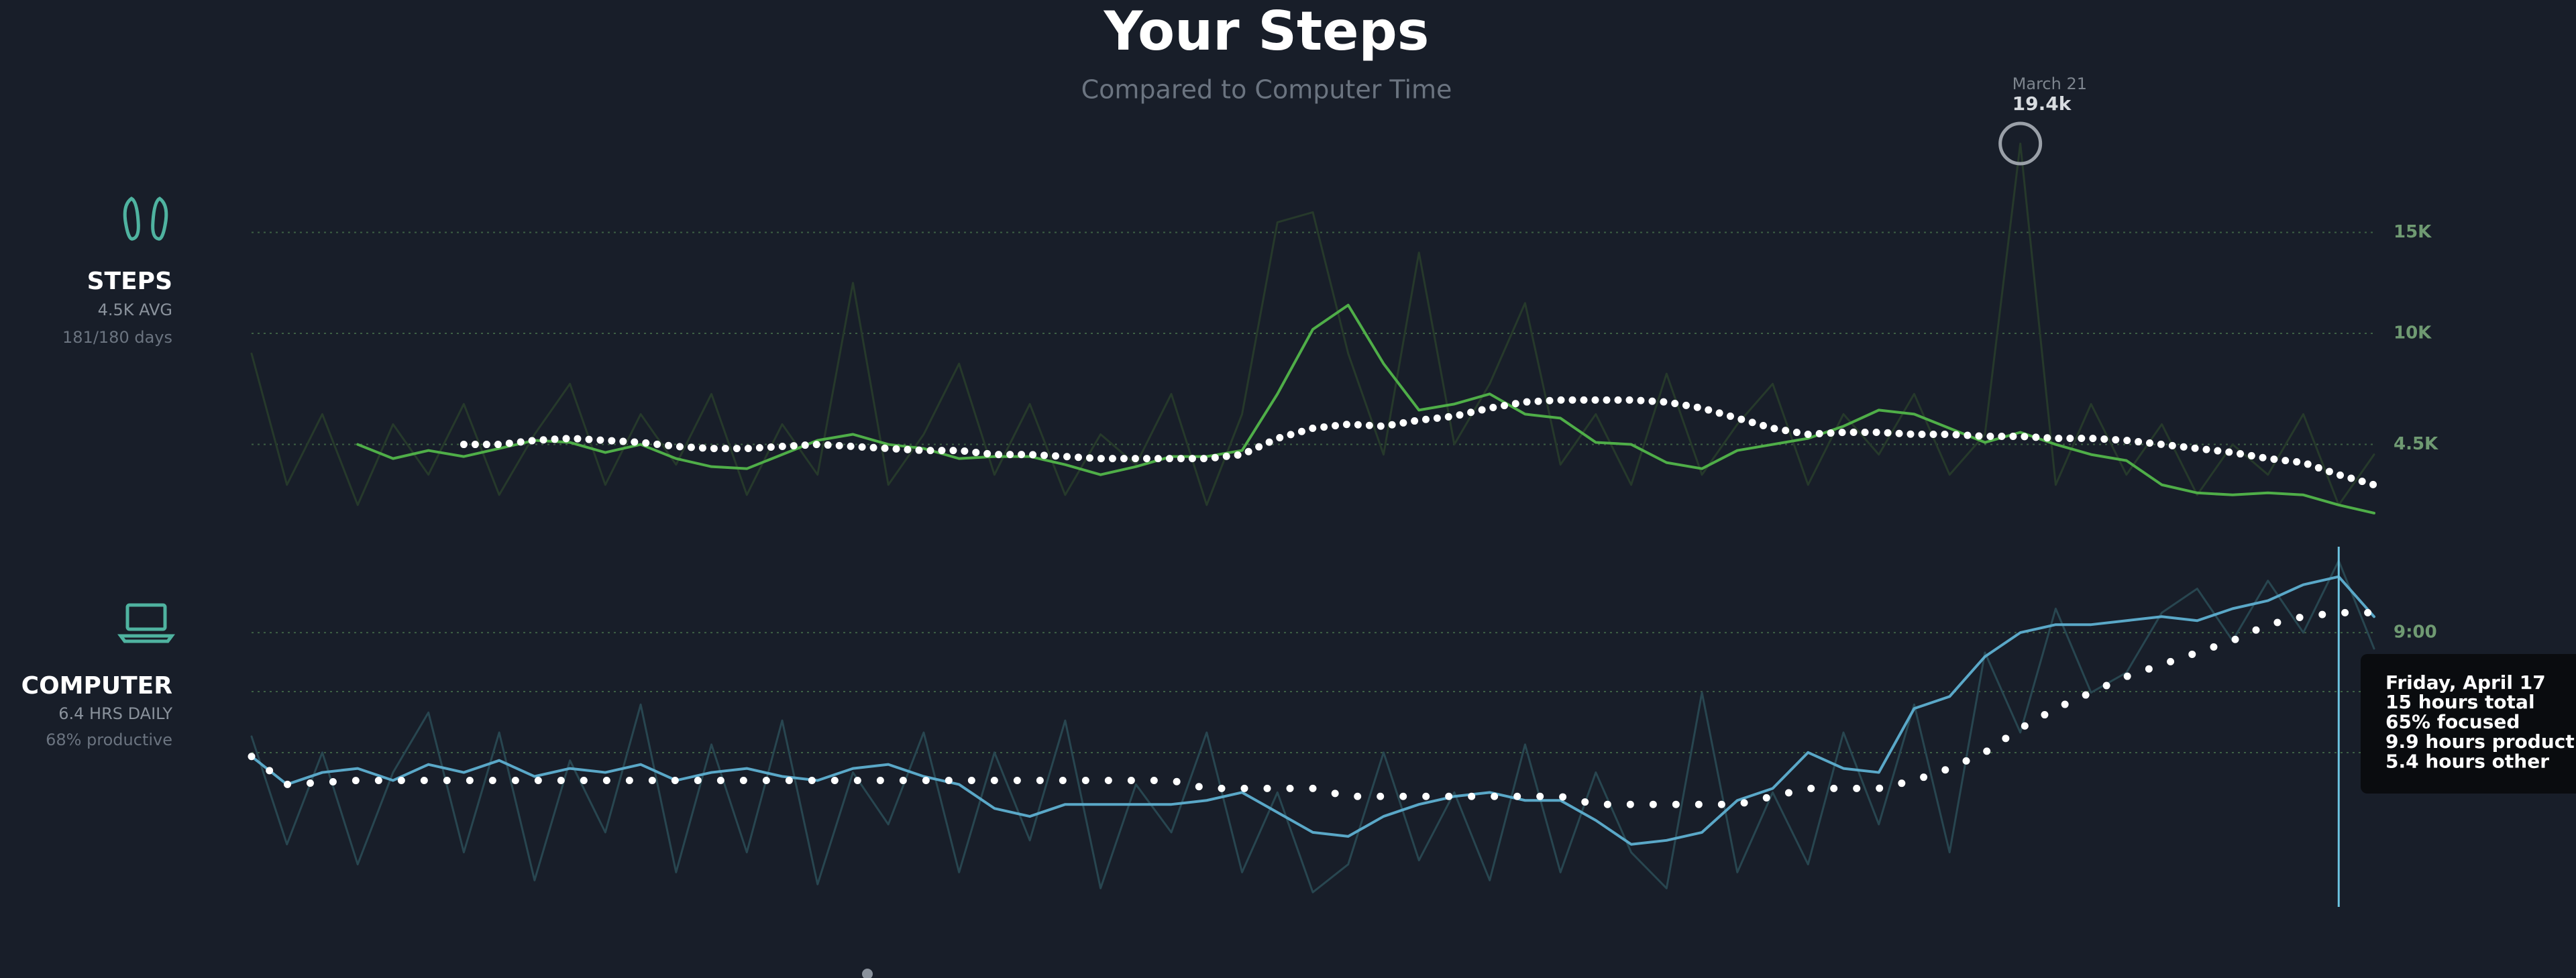  Describe the element at coordinates (146, 617) in the screenshot. I see `laptop-screen` at that location.